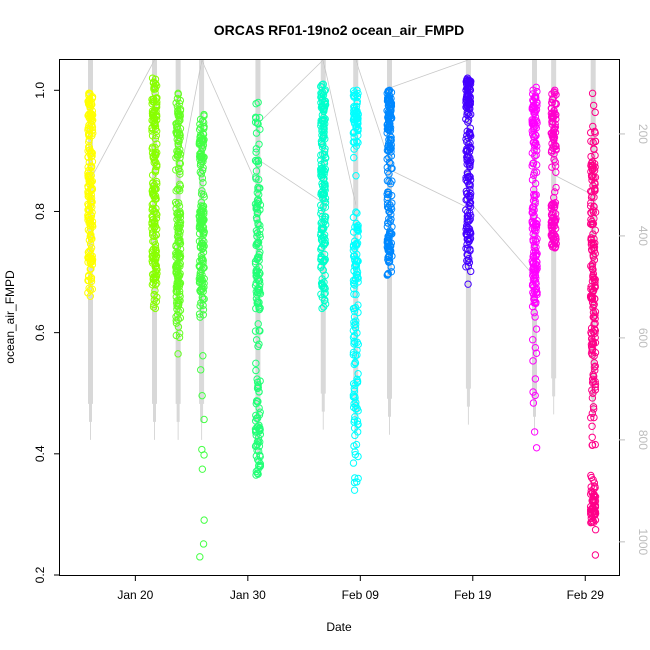 The image size is (650, 650). Describe the element at coordinates (634, 340) in the screenshot. I see `right-axis: 200 400 600 800 1000` at that location.